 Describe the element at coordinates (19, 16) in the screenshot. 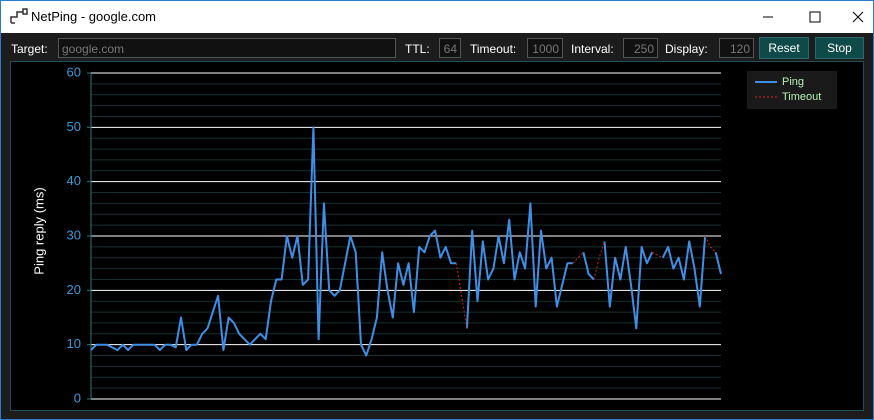

I see `app-icon` at that location.